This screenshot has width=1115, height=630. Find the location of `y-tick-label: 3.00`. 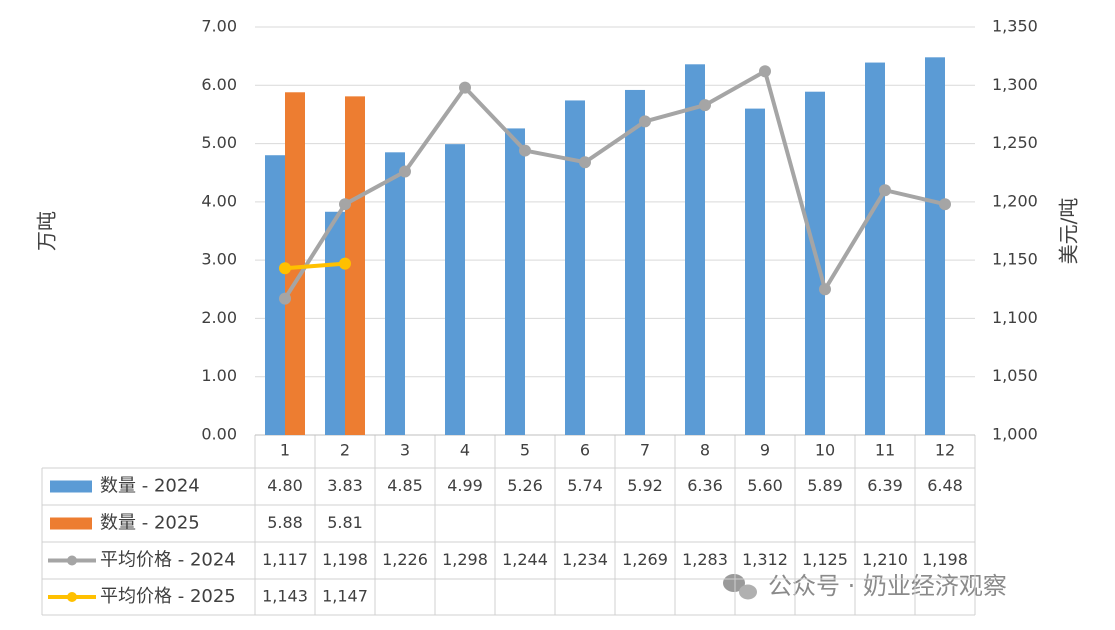

y-tick-label: 3.00 is located at coordinates (219, 259).